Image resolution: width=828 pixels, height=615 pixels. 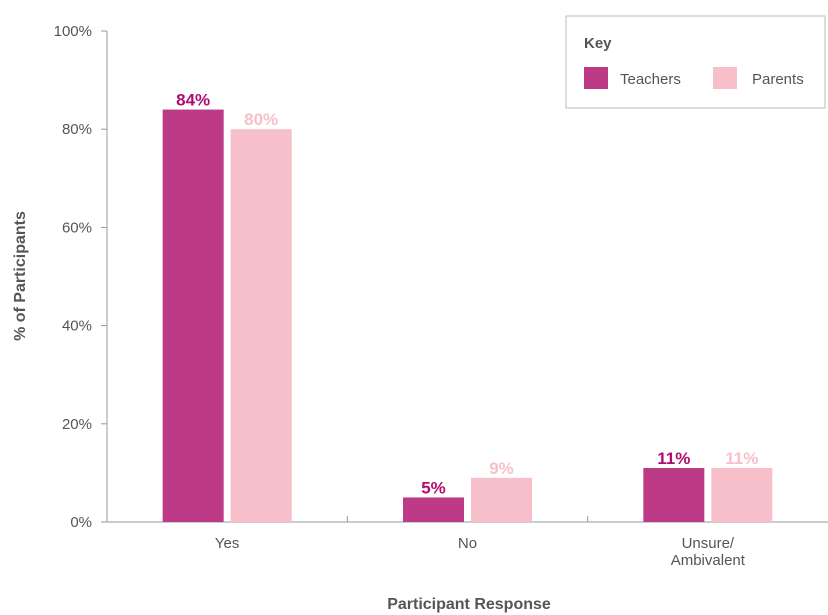 What do you see at coordinates (77, 424) in the screenshot?
I see `y-tick-label: 20%` at bounding box center [77, 424].